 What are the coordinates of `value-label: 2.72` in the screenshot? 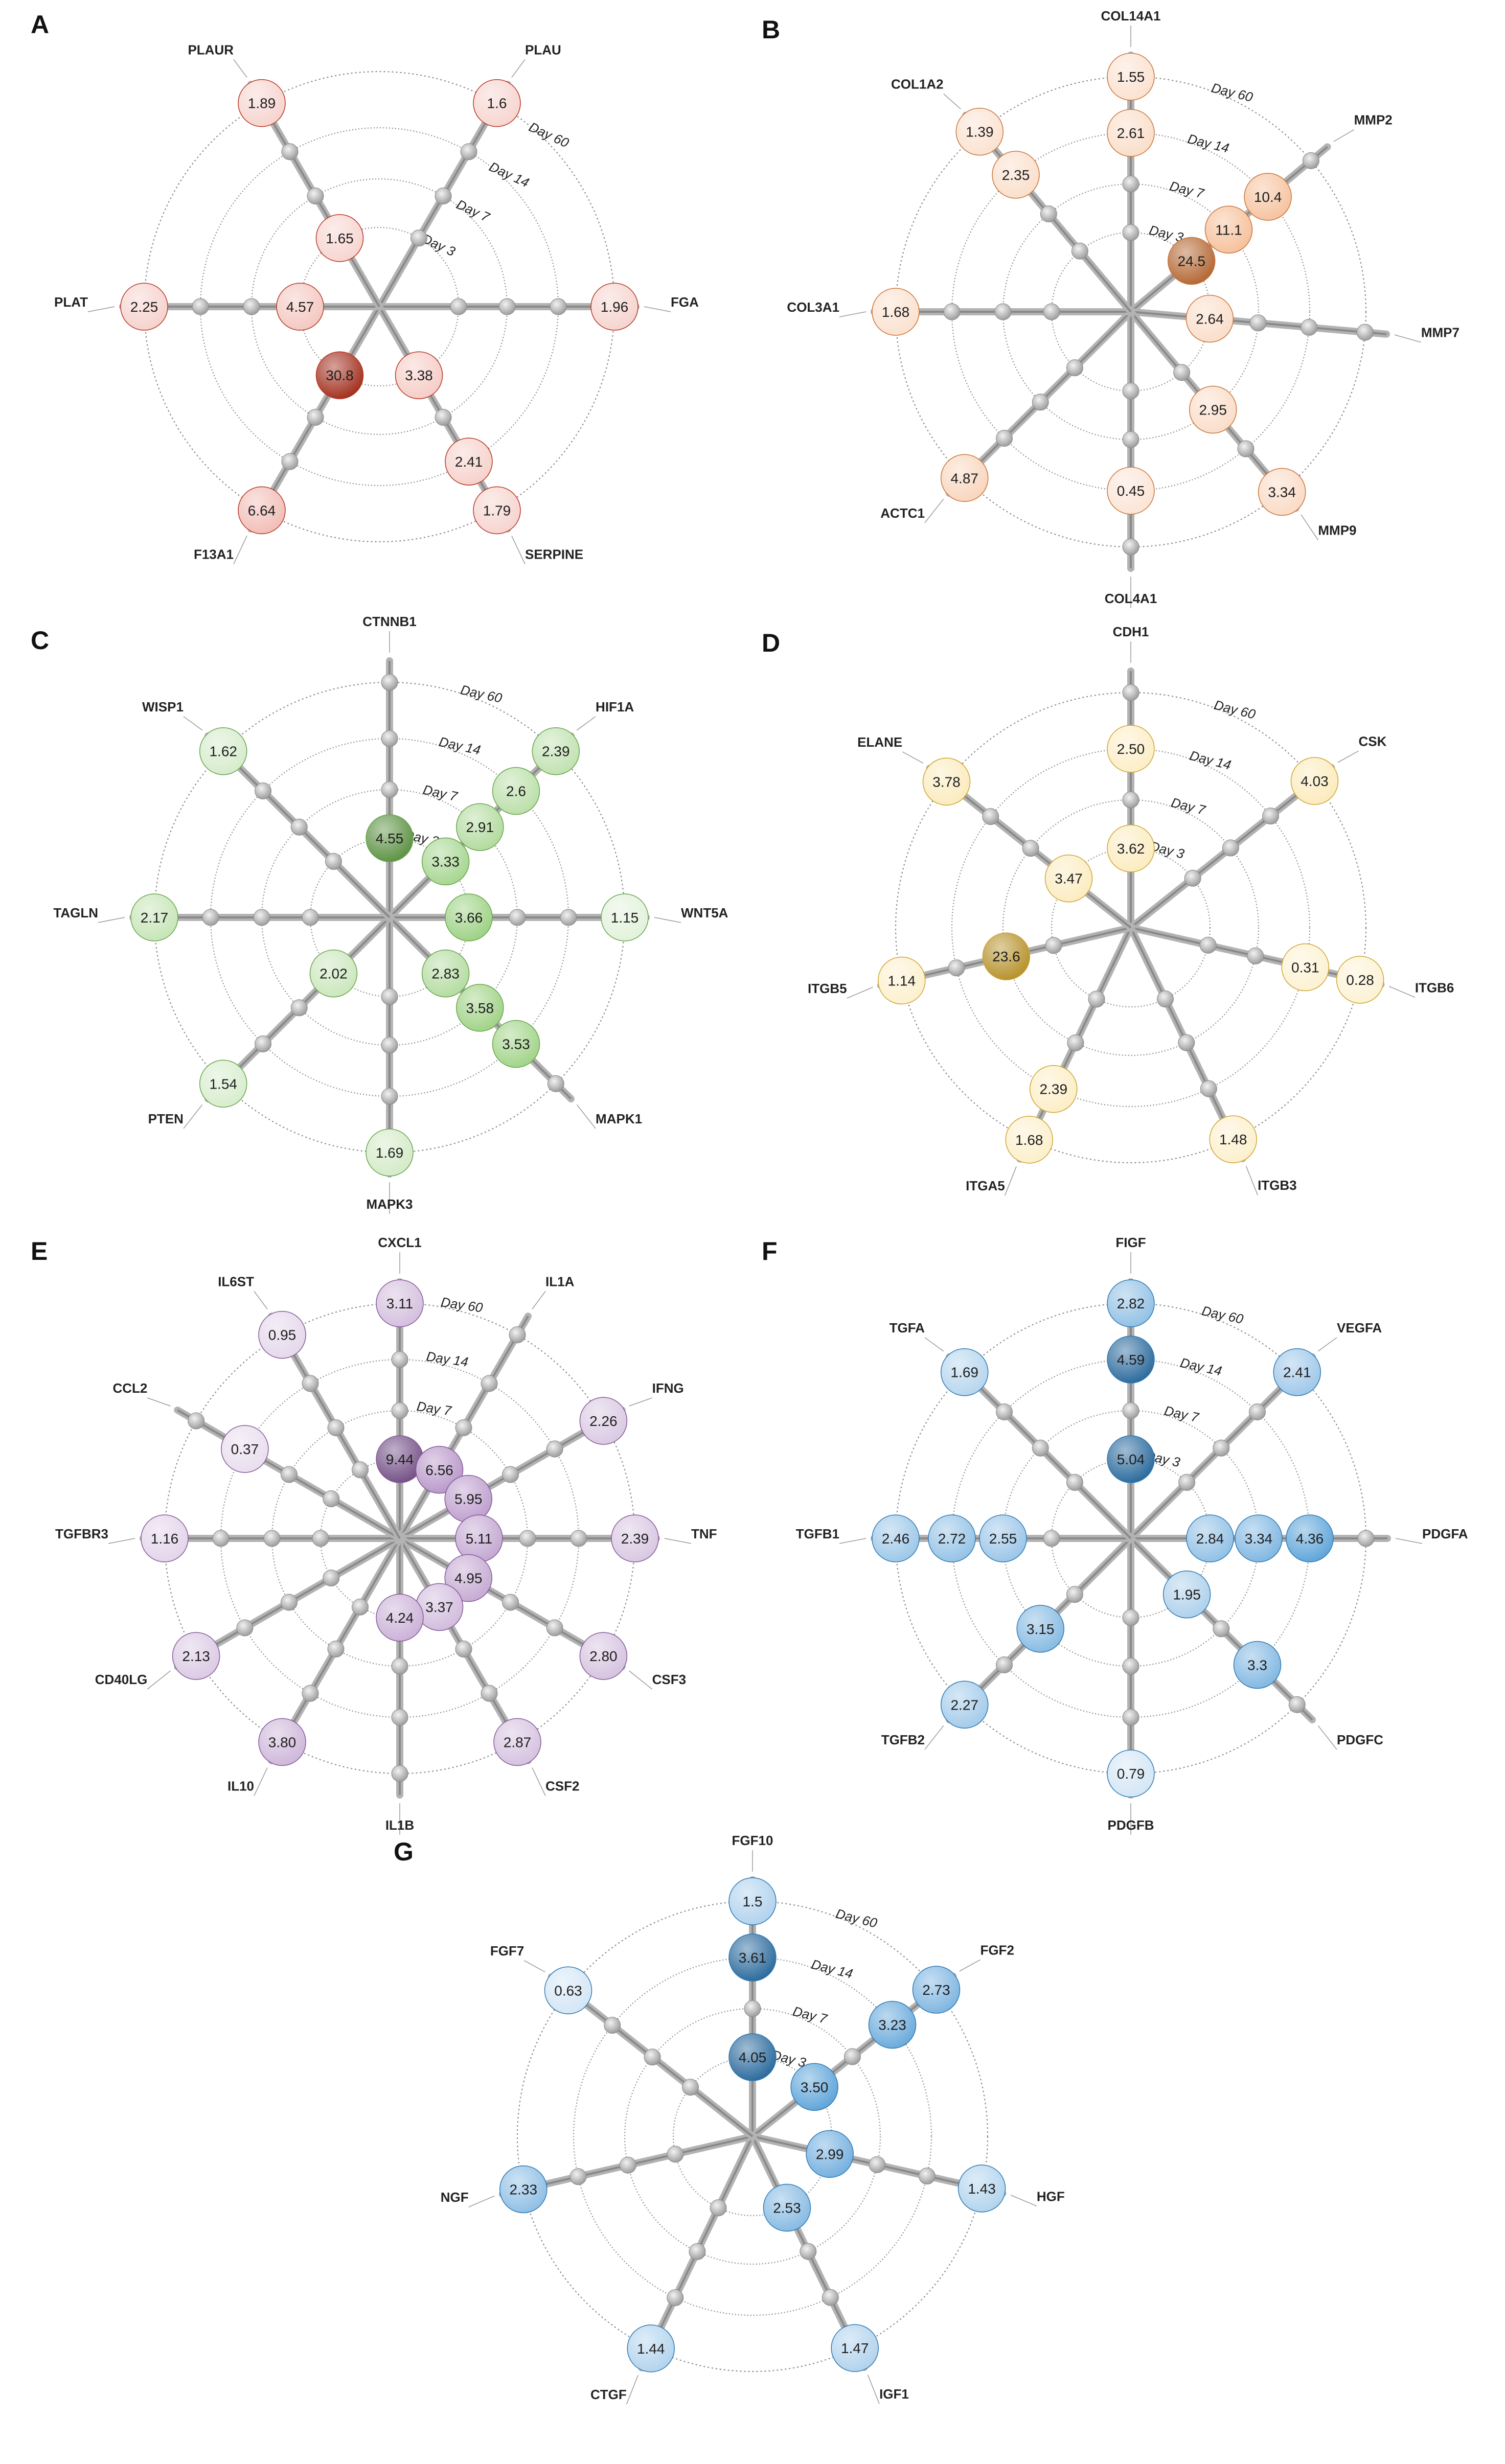 It's located at (952, 1539).